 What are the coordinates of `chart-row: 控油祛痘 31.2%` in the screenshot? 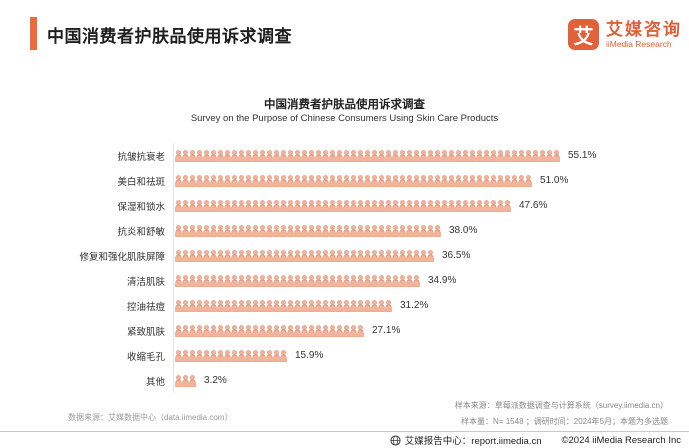 It's located at (303, 305).